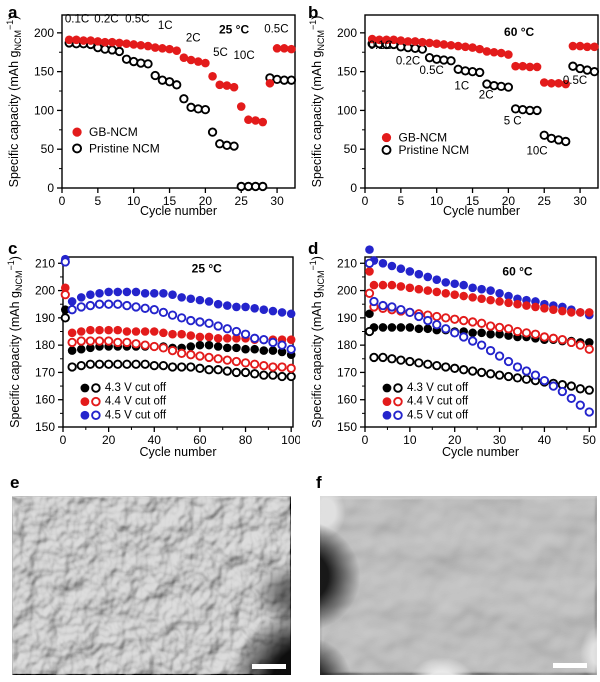 This screenshot has height=682, width=600. What do you see at coordinates (136, 415) in the screenshot?
I see `svg-text: 4.5 V cut off` at bounding box center [136, 415].